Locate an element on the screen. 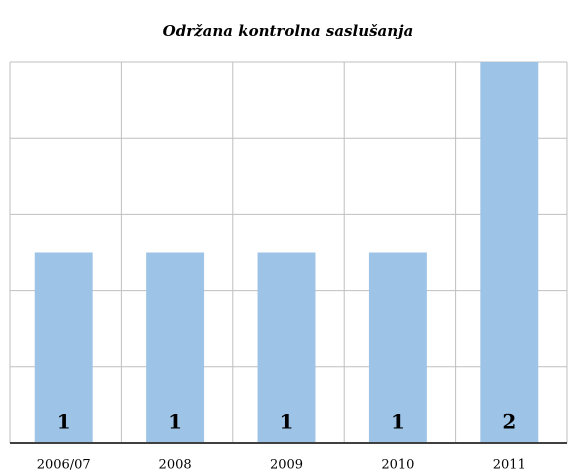 This screenshot has width=570, height=476. x-tick-label: 2006/07 is located at coordinates (64, 465).